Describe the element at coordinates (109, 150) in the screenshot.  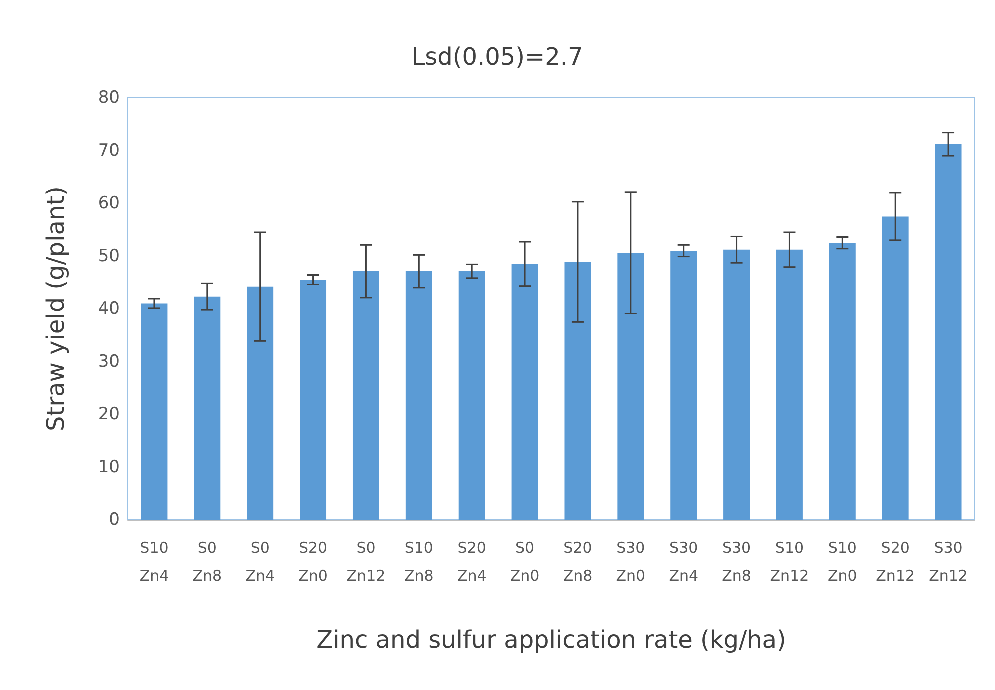
I see `y-tick-label: 70` at that location.